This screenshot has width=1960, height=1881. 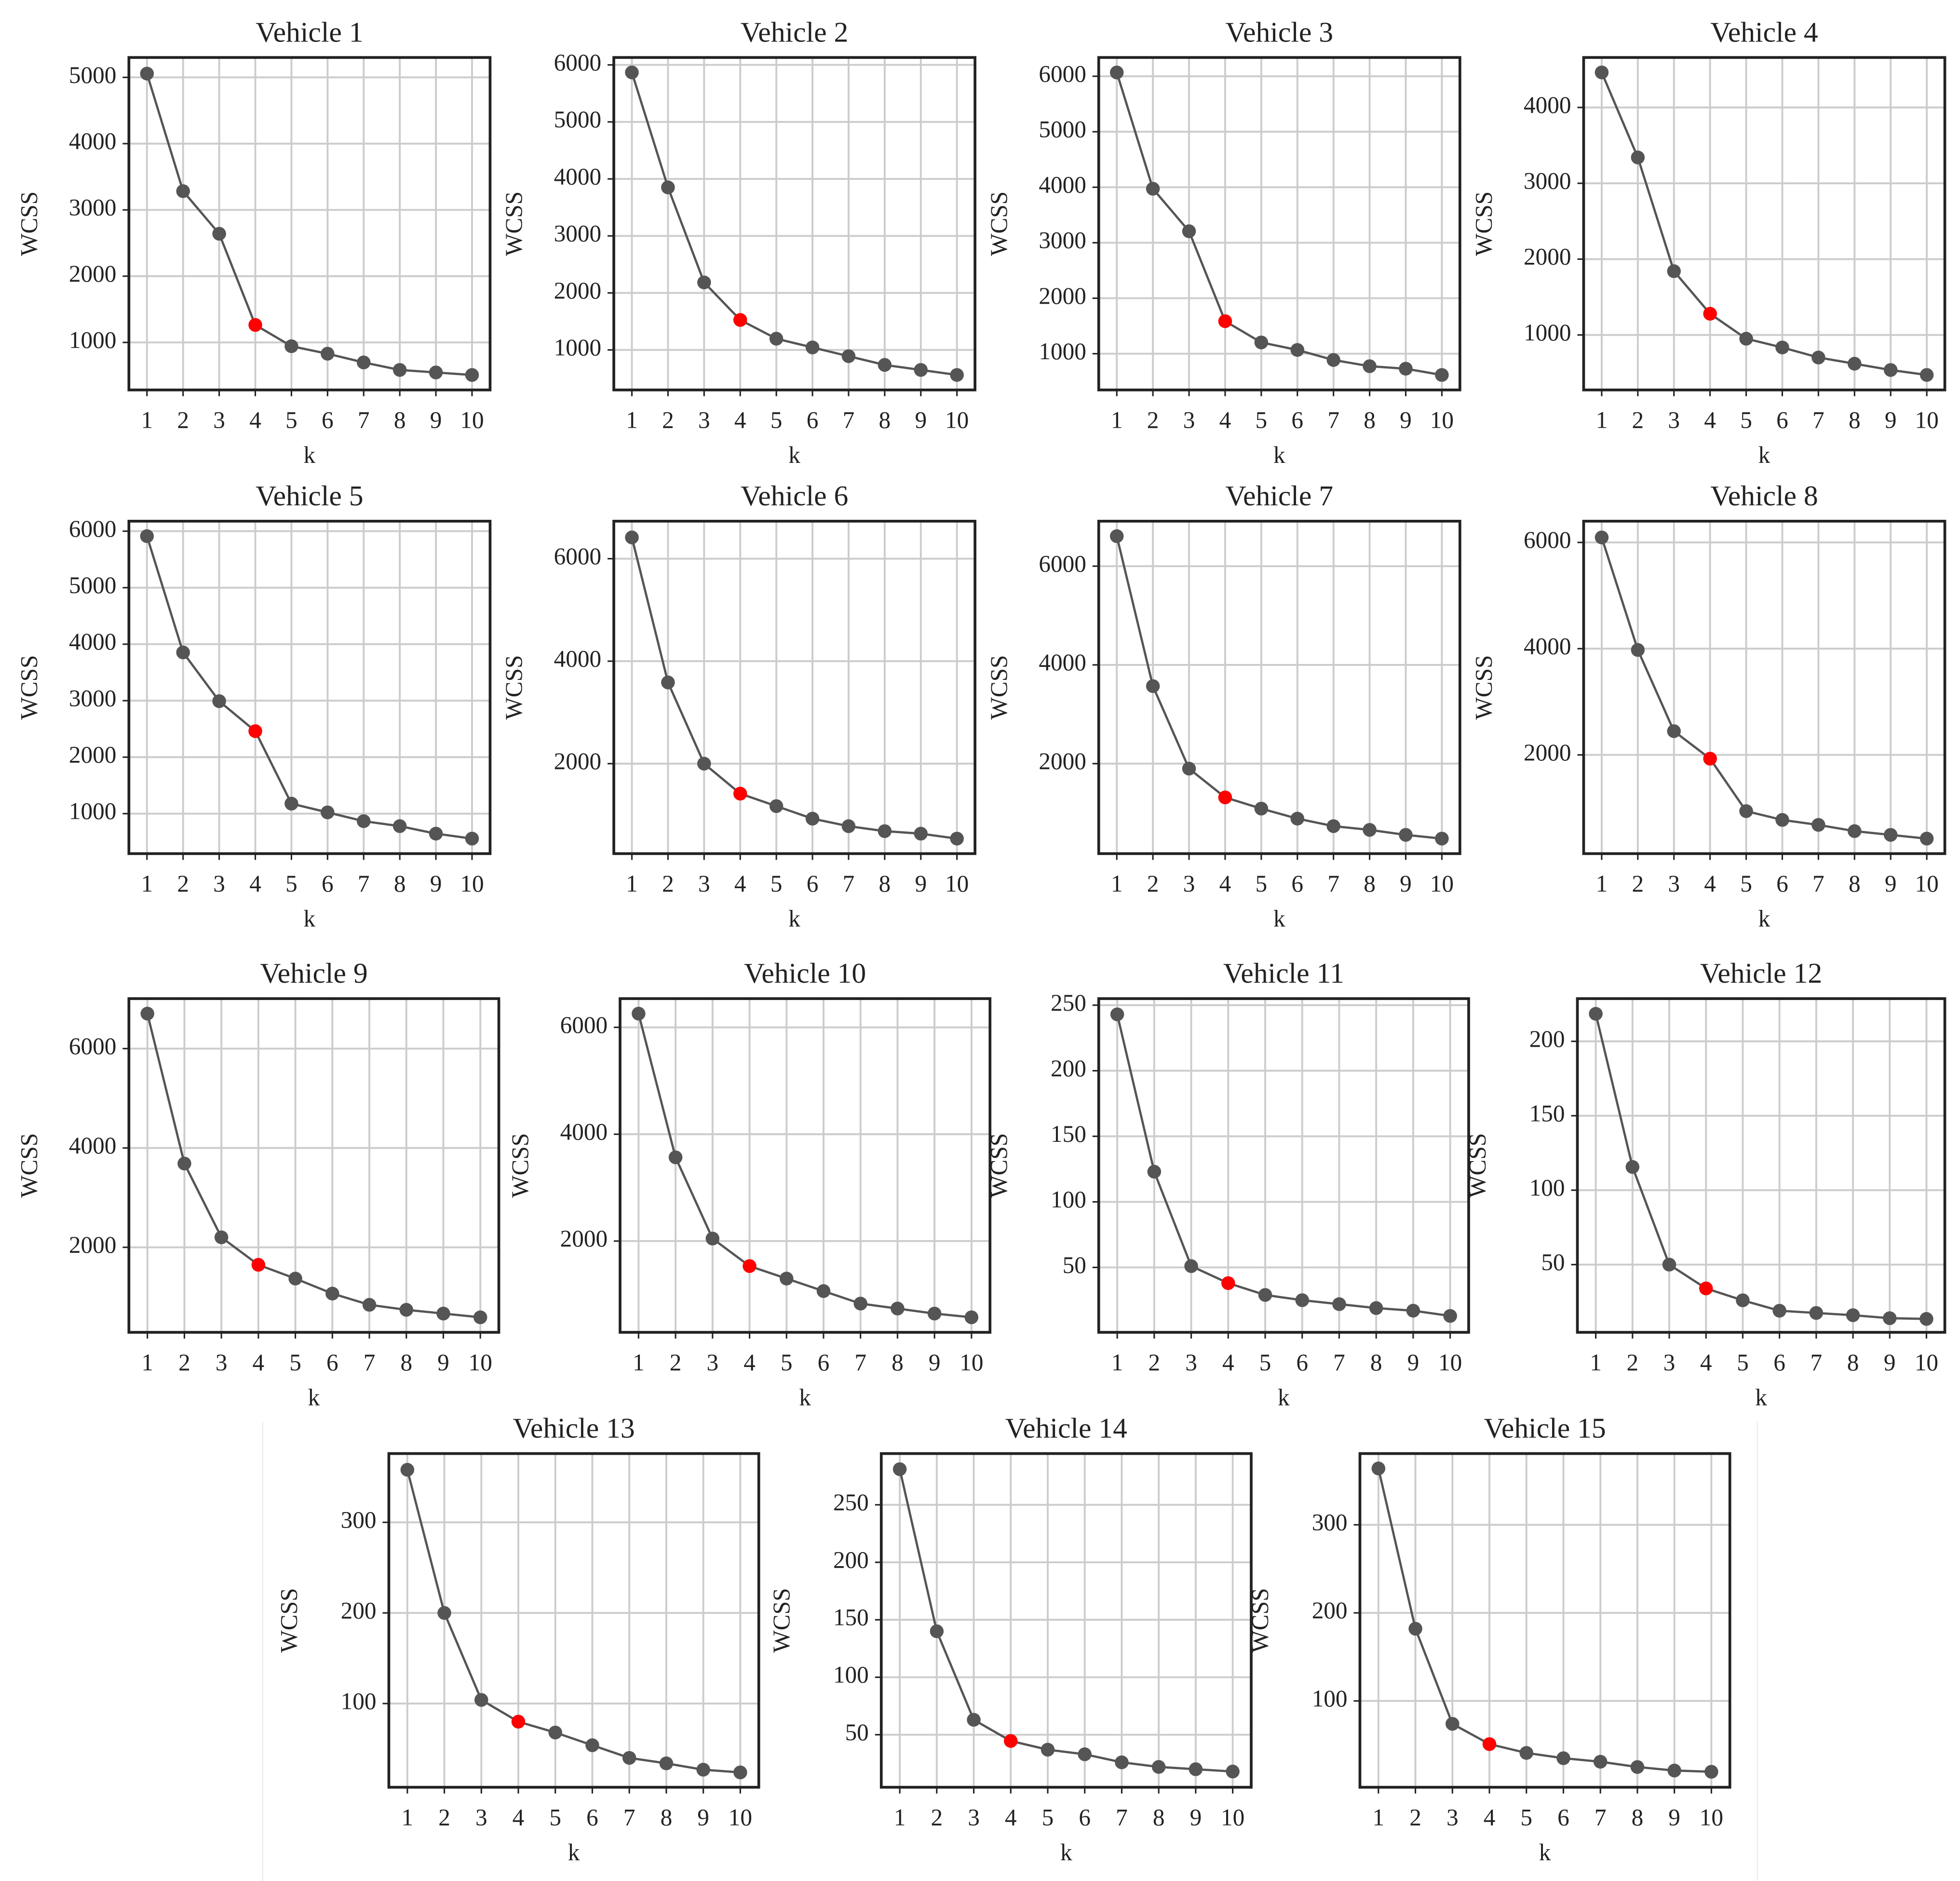 I want to click on subplot-title: Vehicle 1, so click(x=309, y=32).